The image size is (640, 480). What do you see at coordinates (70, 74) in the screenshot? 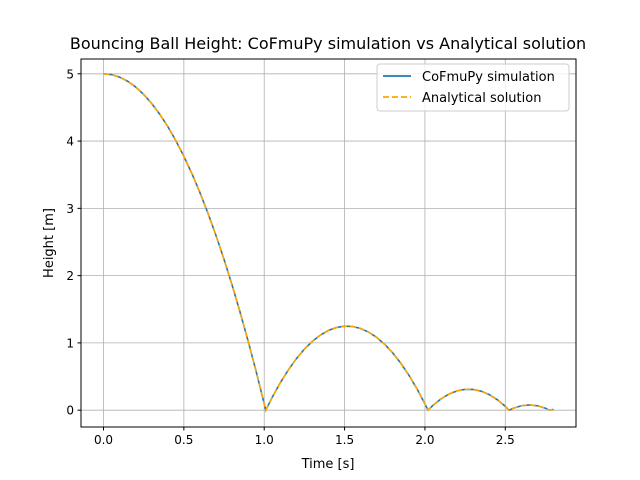
I see `y-tick-label: 5` at bounding box center [70, 74].